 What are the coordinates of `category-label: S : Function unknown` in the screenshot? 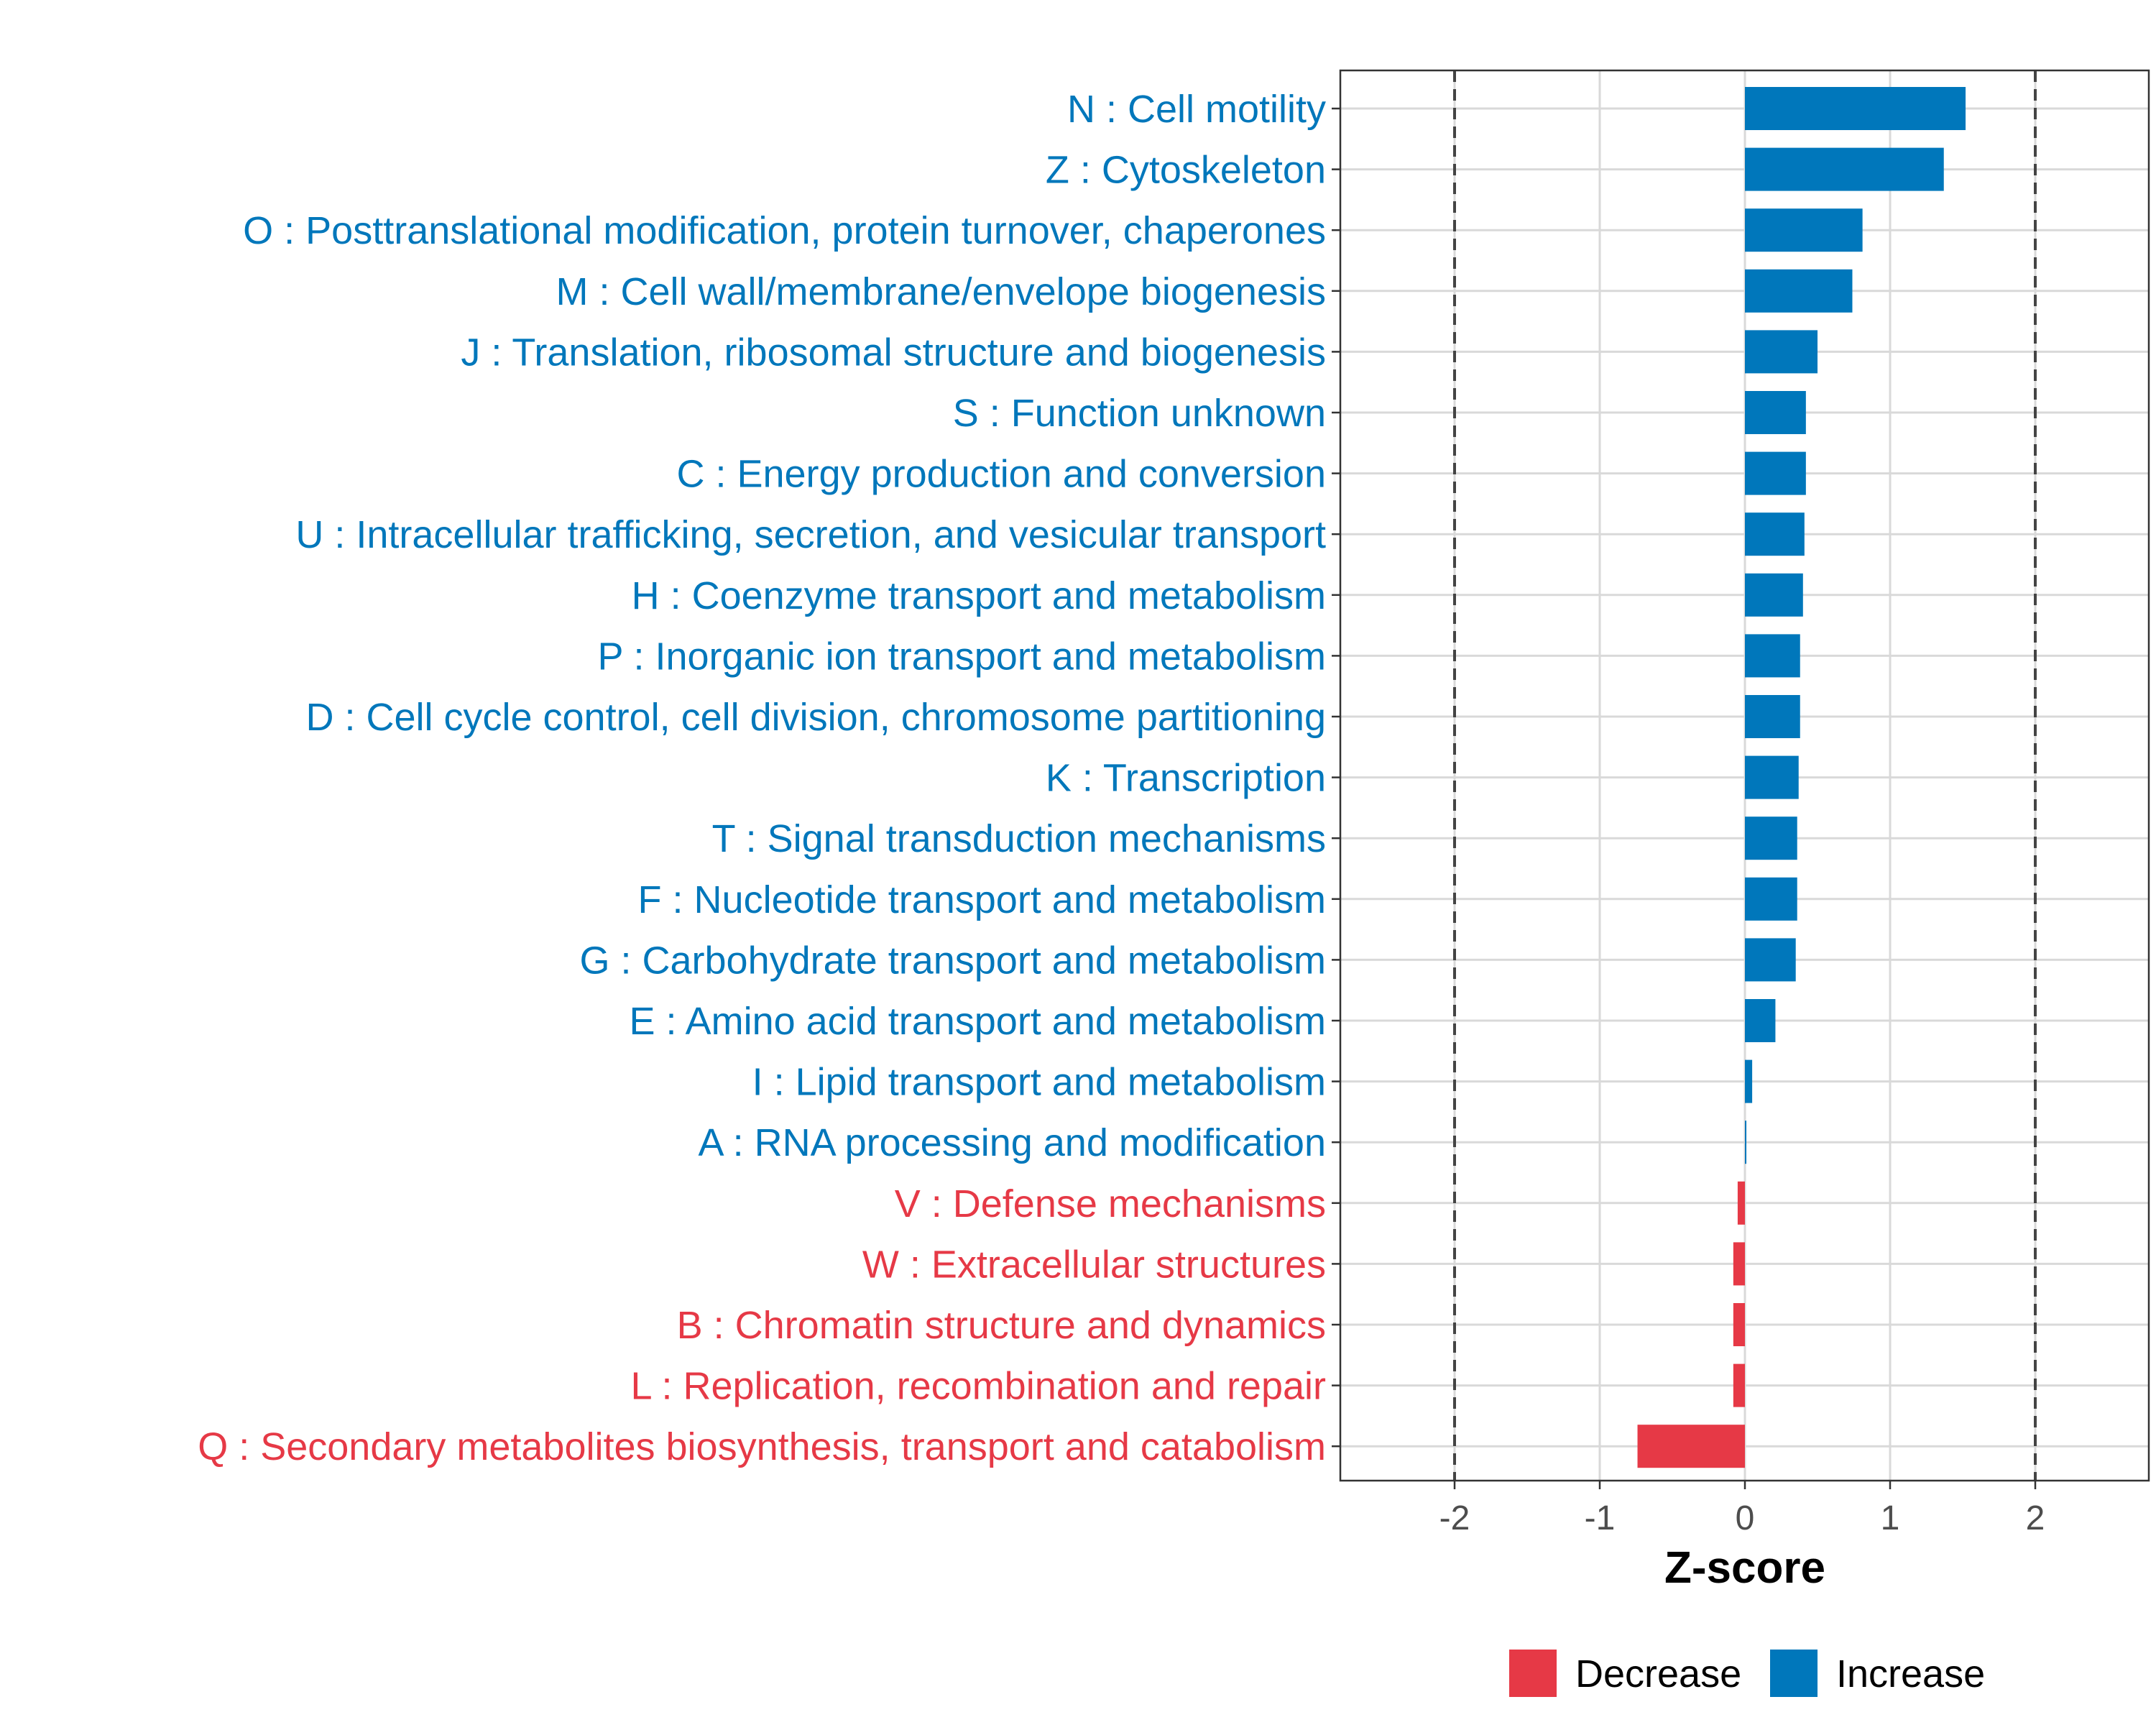 It's located at (1139, 413).